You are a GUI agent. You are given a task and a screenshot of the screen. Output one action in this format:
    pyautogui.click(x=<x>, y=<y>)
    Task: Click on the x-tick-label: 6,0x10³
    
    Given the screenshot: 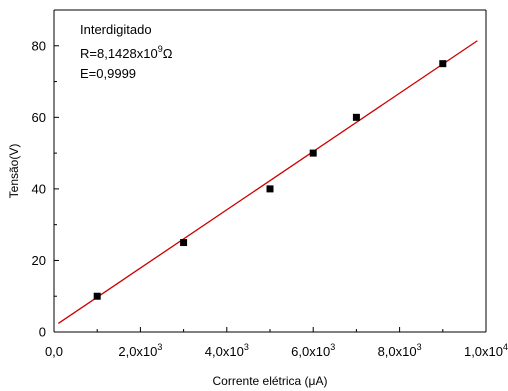 What is the action you would take?
    pyautogui.click(x=313, y=350)
    